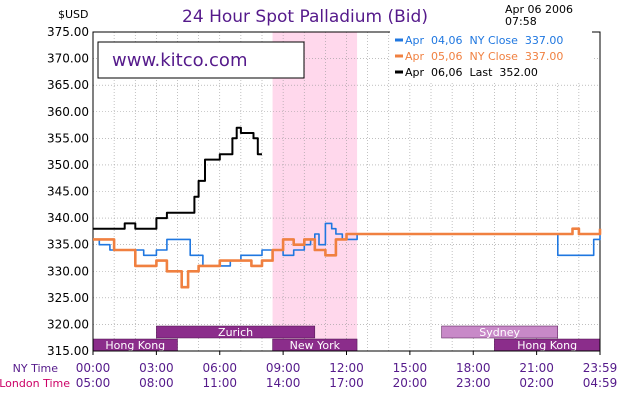 This screenshot has width=630, height=400. I want to click on x-tick-label-ny: 06:00, so click(219, 368).